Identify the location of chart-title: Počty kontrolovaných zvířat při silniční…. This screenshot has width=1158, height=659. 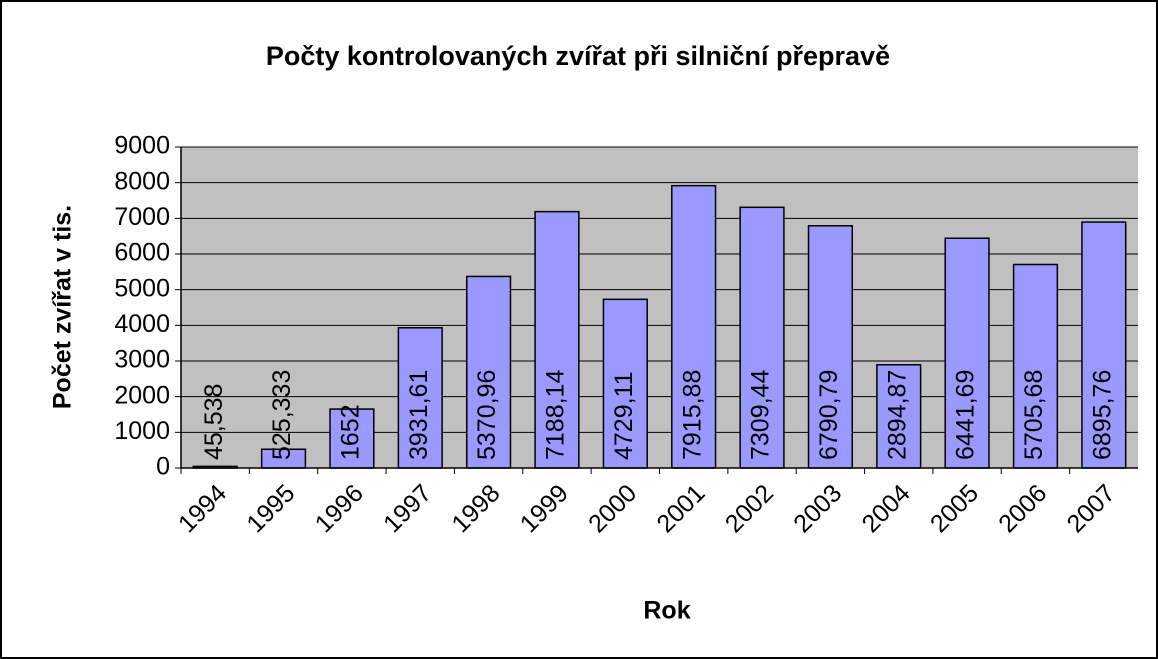
(578, 56).